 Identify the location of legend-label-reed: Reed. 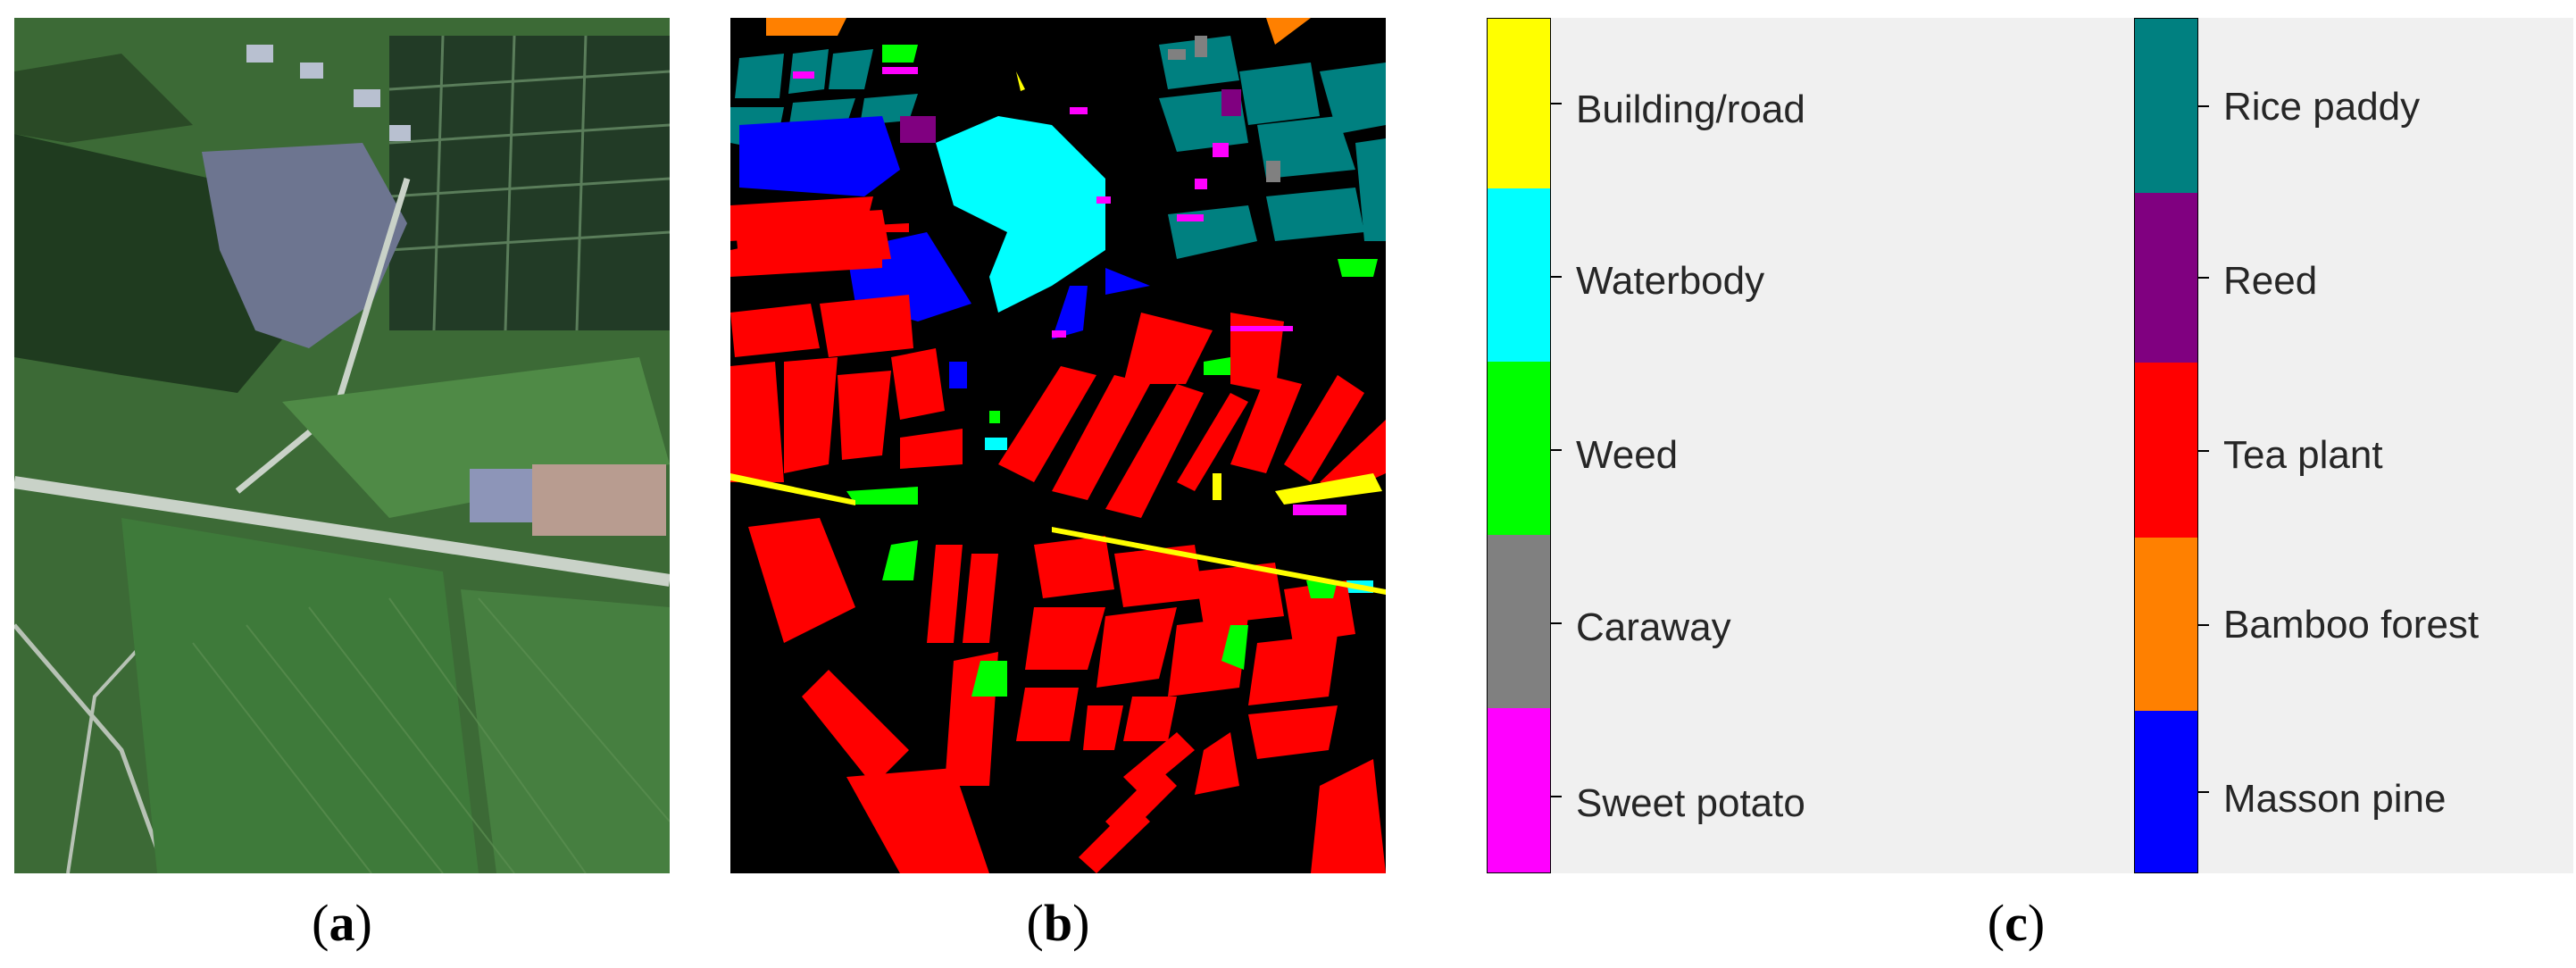
(2270, 281).